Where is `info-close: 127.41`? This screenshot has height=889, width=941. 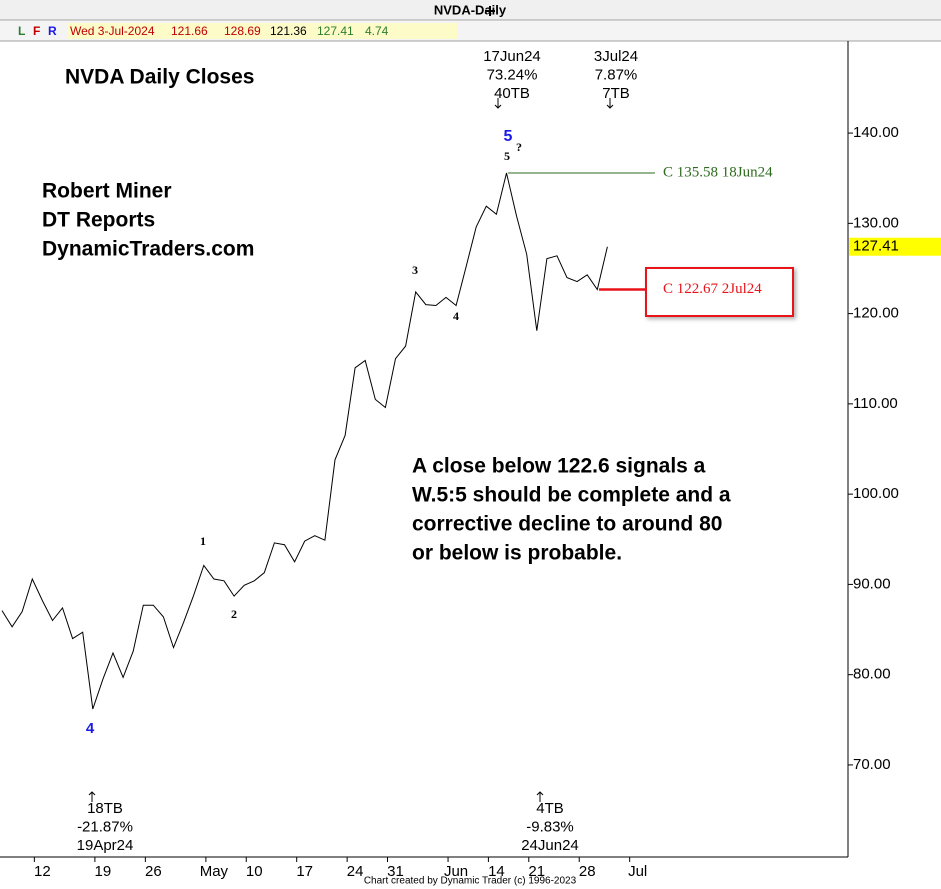
info-close: 127.41 is located at coordinates (335, 31).